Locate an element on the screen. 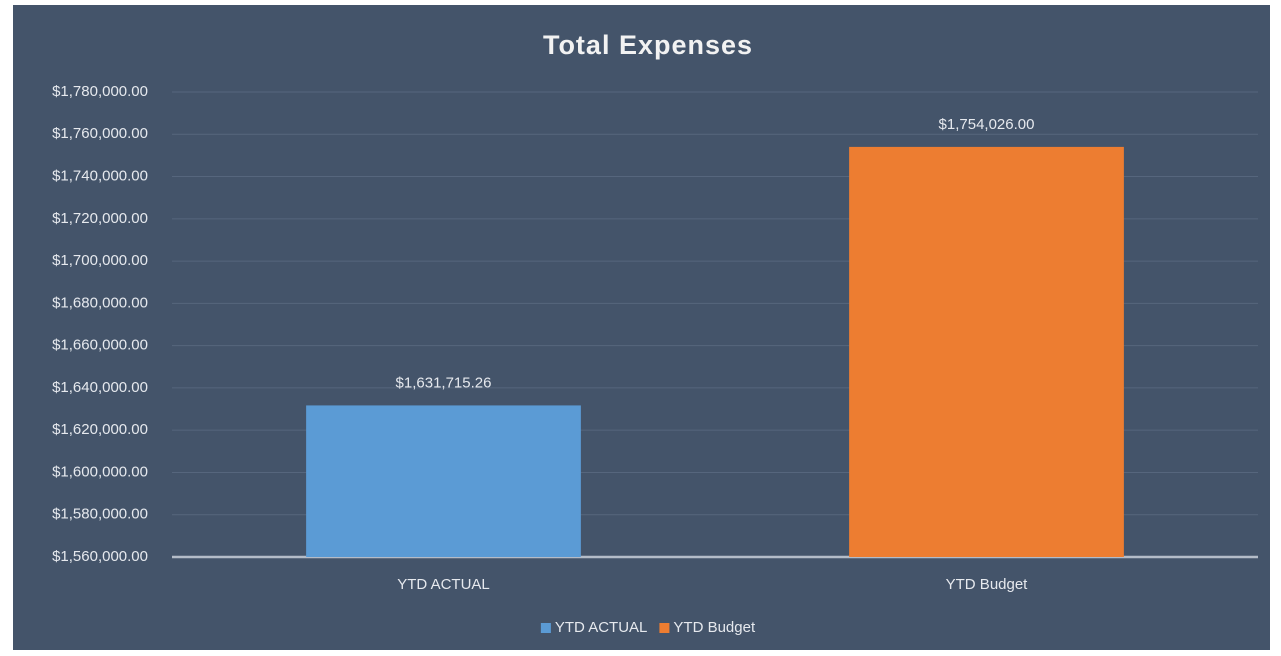 The height and width of the screenshot is (656, 1281). x-tick-label: YTD Budget is located at coordinates (987, 584).